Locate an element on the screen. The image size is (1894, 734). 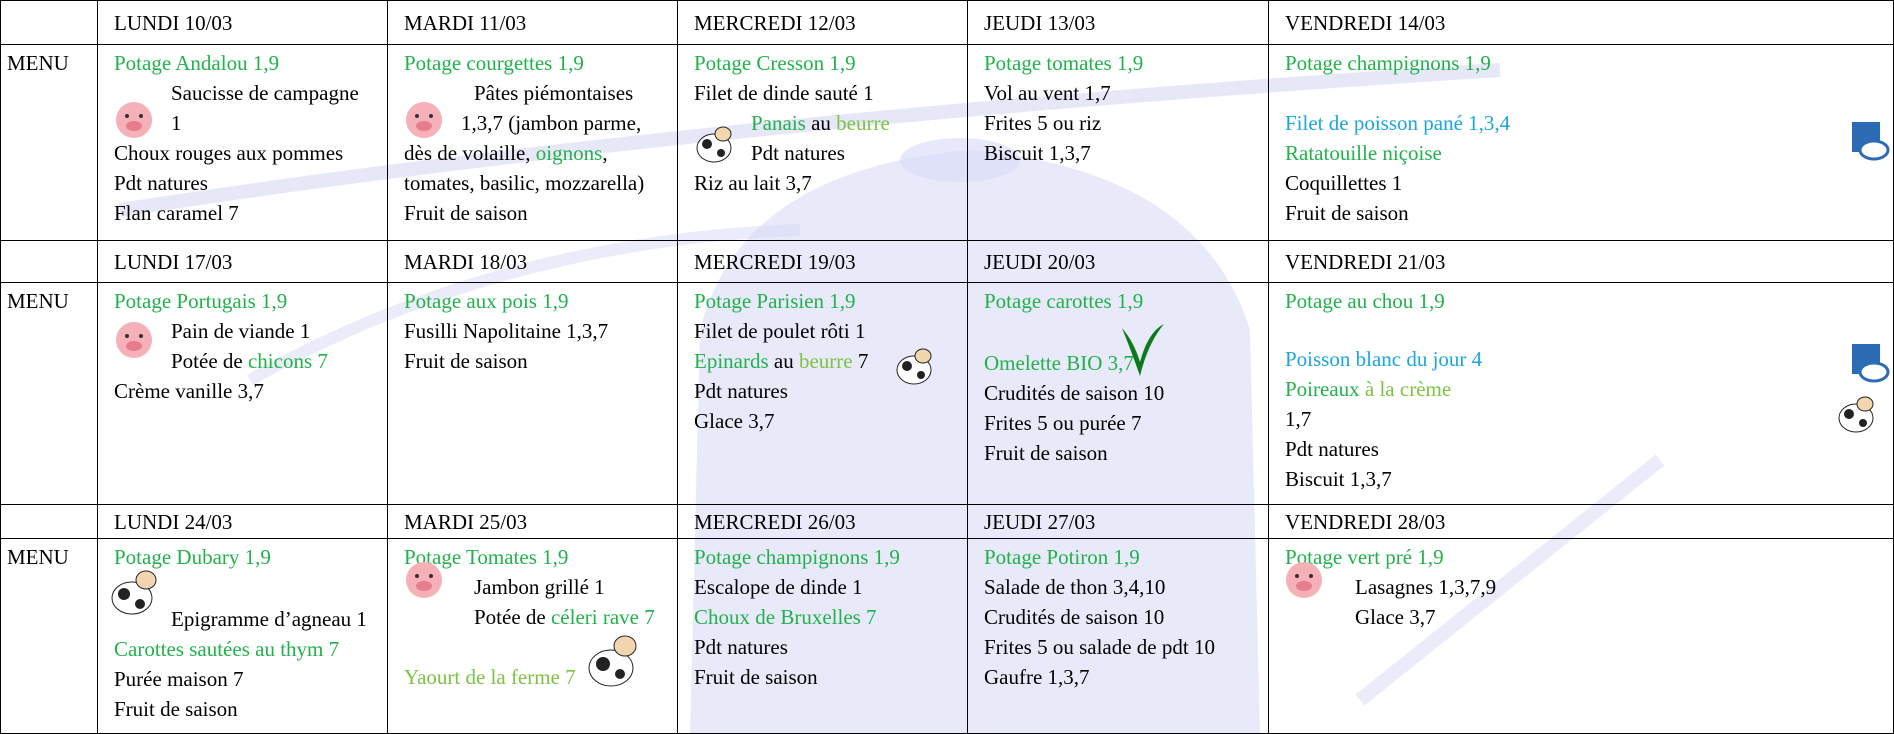
menu-line: Potage Portugais 1,9 is located at coordinates (250, 301).